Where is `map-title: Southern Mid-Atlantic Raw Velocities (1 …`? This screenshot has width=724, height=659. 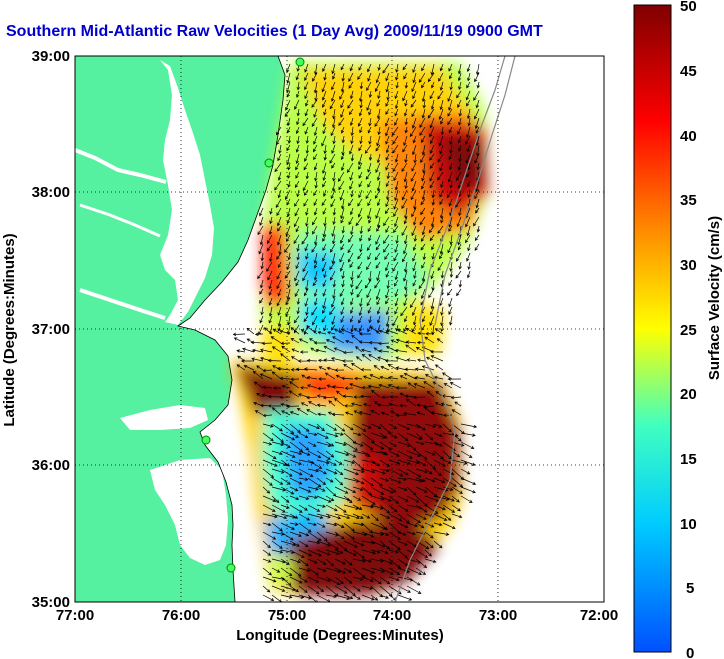
map-title: Southern Mid-Atlantic Raw Velocities (1 … is located at coordinates (274, 31).